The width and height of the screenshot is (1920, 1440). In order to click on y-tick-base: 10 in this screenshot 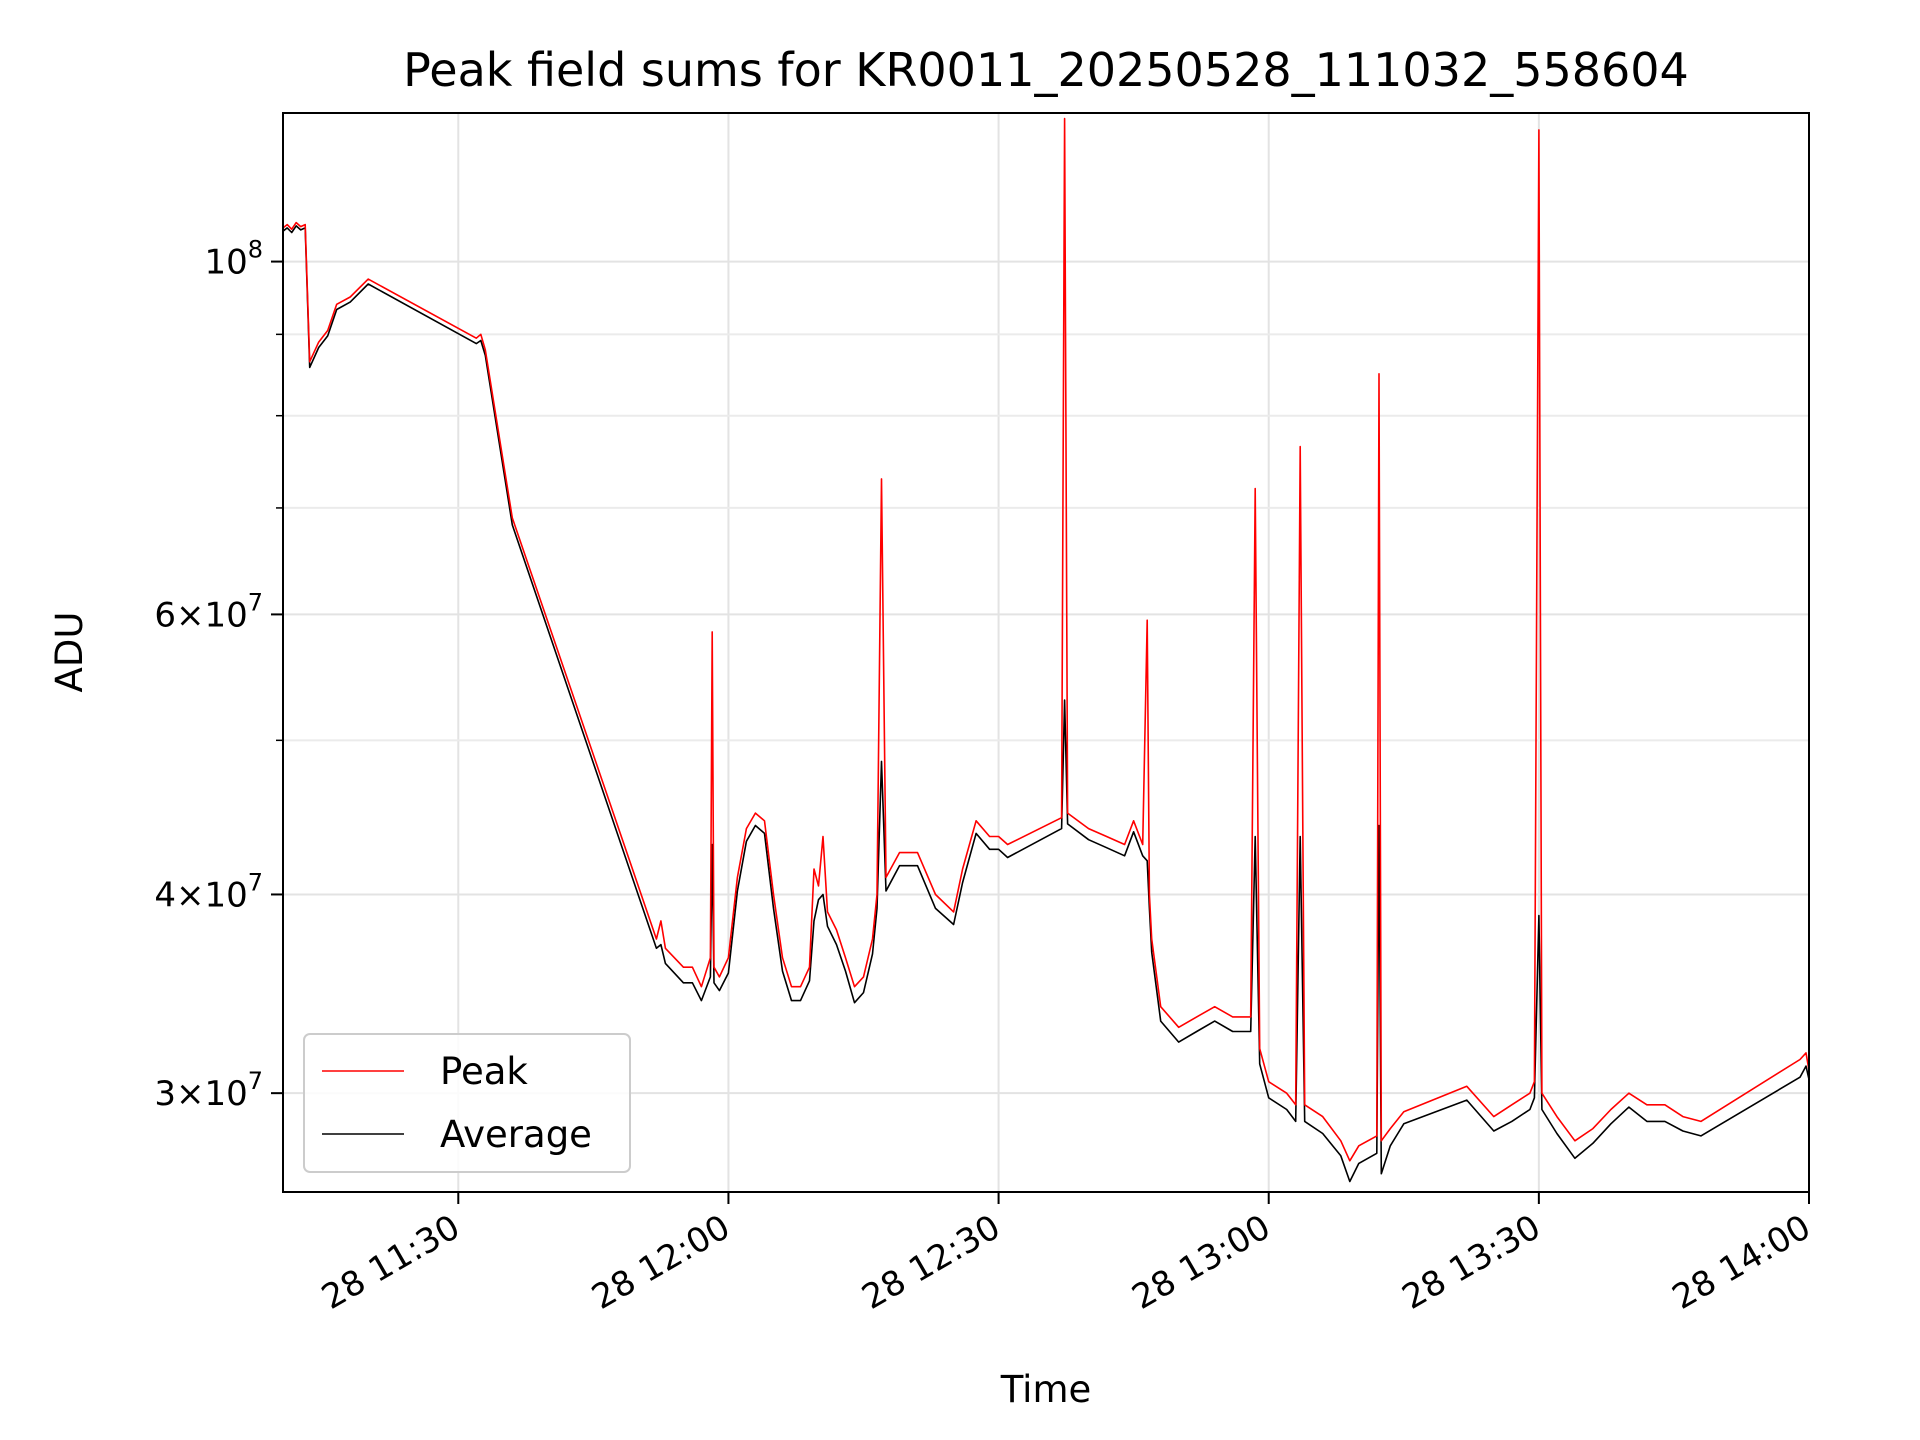, I will do `click(225, 263)`.